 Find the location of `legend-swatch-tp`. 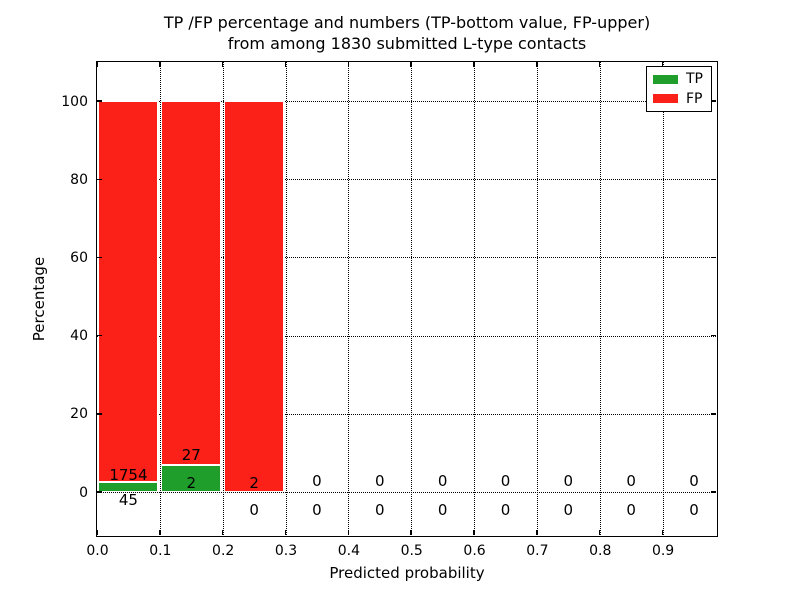

legend-swatch-tp is located at coordinates (665, 79).